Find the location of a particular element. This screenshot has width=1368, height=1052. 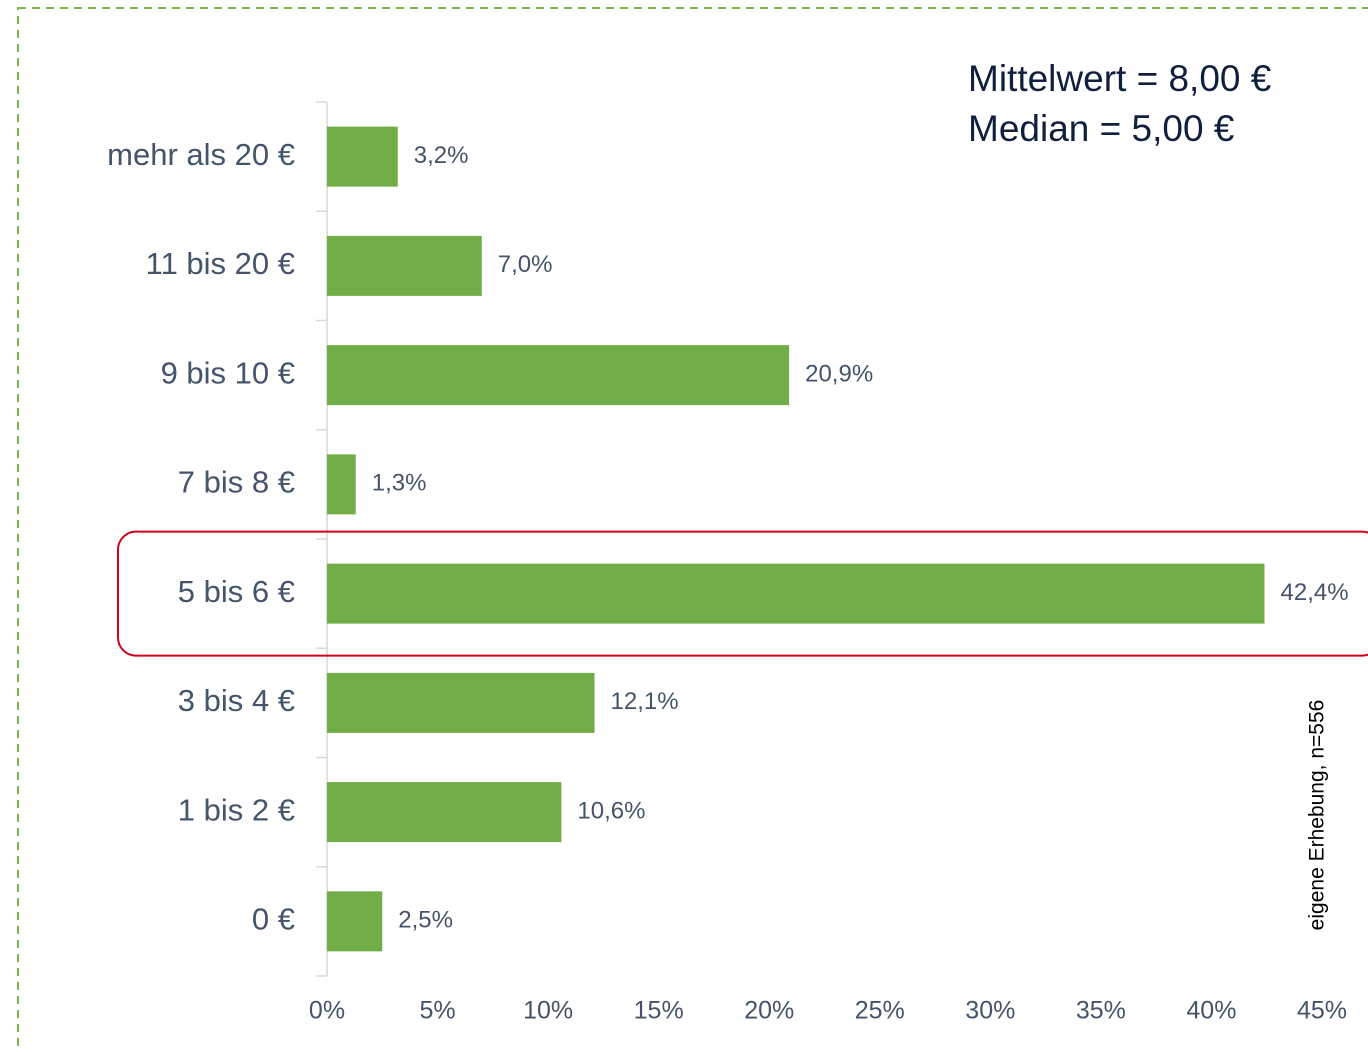

category-label: 7 bis 8 € is located at coordinates (236, 482).